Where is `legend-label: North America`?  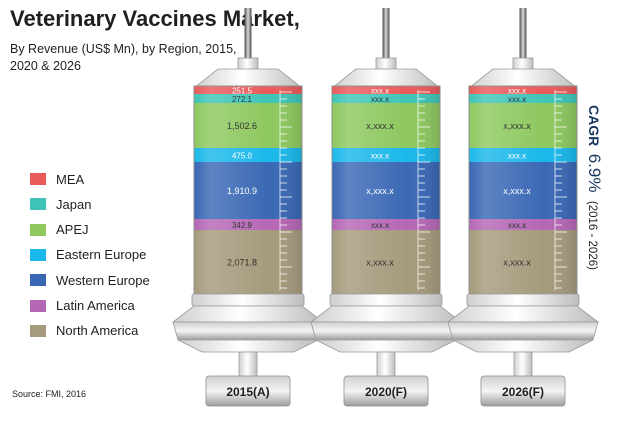
legend-label: North America is located at coordinates (97, 331).